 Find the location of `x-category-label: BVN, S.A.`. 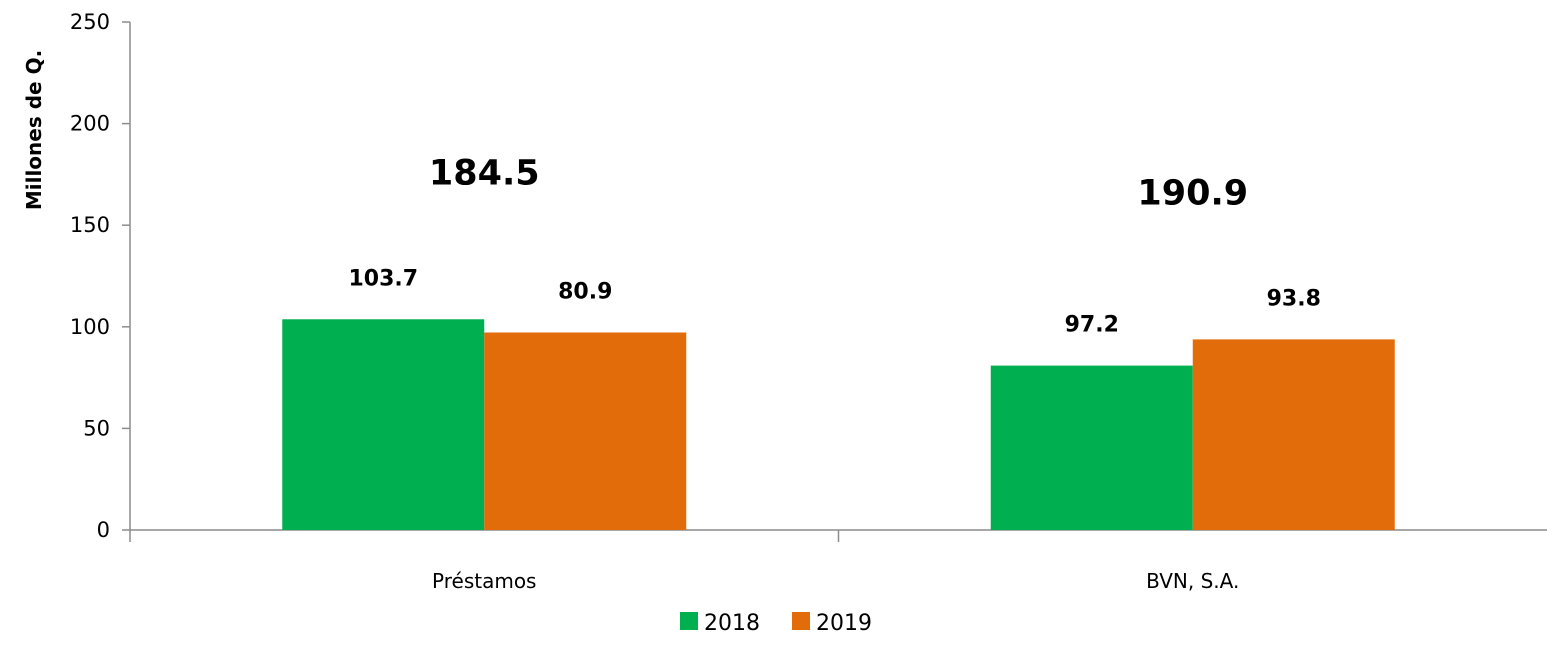

x-category-label: BVN, S.A. is located at coordinates (1192, 581).